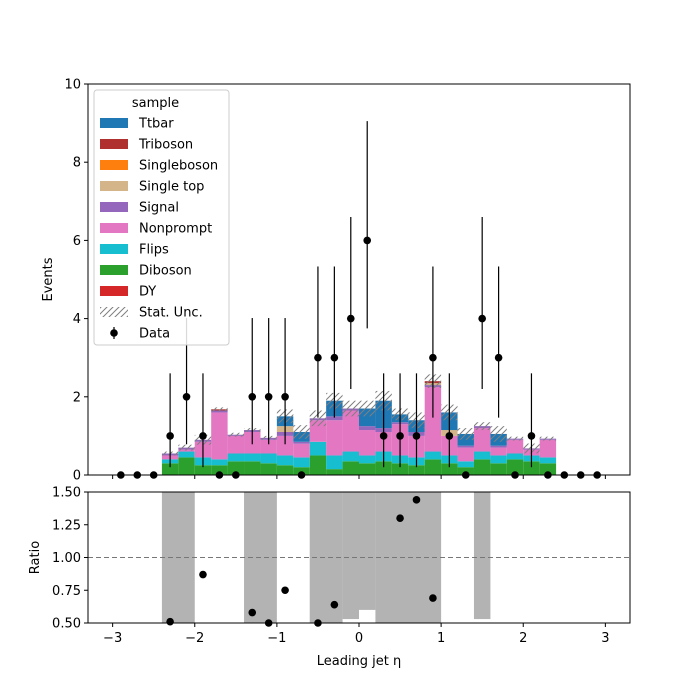  What do you see at coordinates (77, 397) in the screenshot?
I see `y-tick-label: 2` at bounding box center [77, 397].